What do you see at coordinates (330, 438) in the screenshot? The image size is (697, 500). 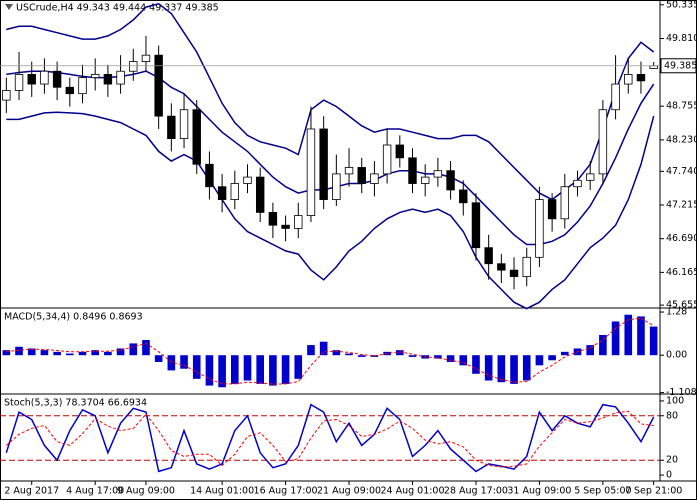 I see `stoch-line` at bounding box center [330, 438].